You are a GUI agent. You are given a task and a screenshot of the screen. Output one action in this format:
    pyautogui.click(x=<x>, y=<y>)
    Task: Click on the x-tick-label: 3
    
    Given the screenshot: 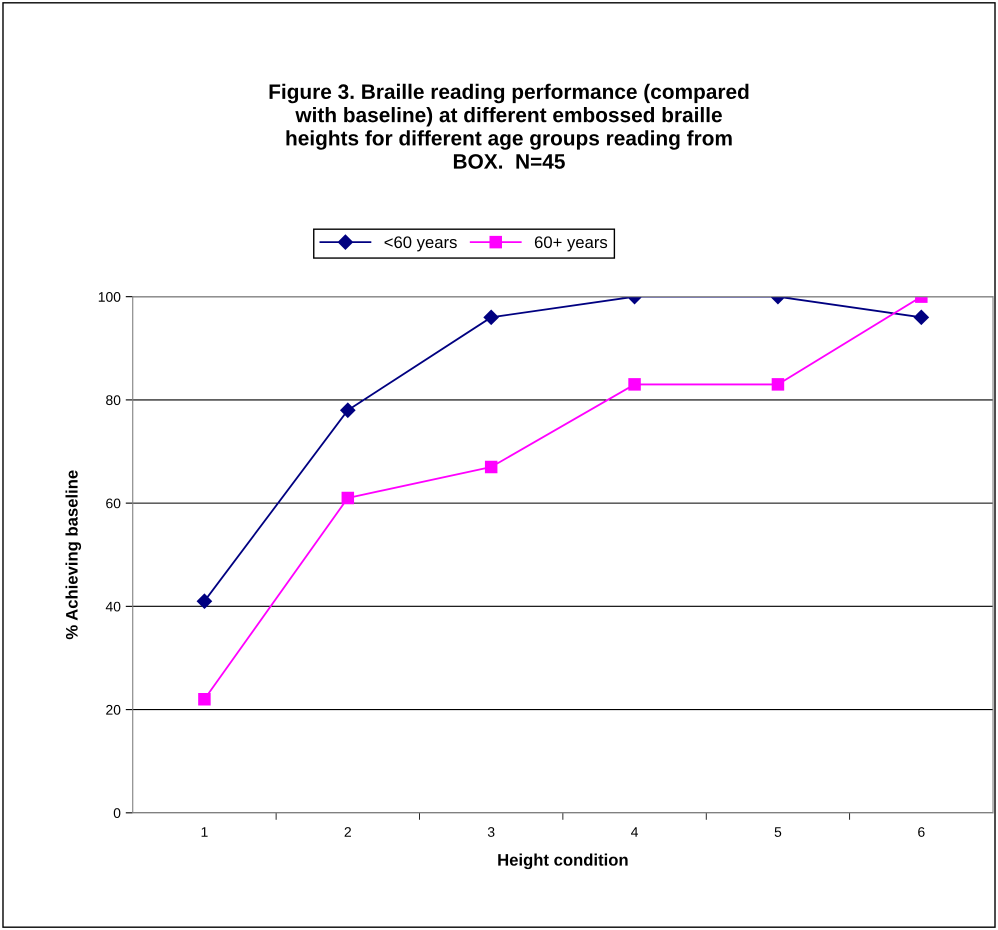 What is the action you would take?
    pyautogui.click(x=491, y=832)
    